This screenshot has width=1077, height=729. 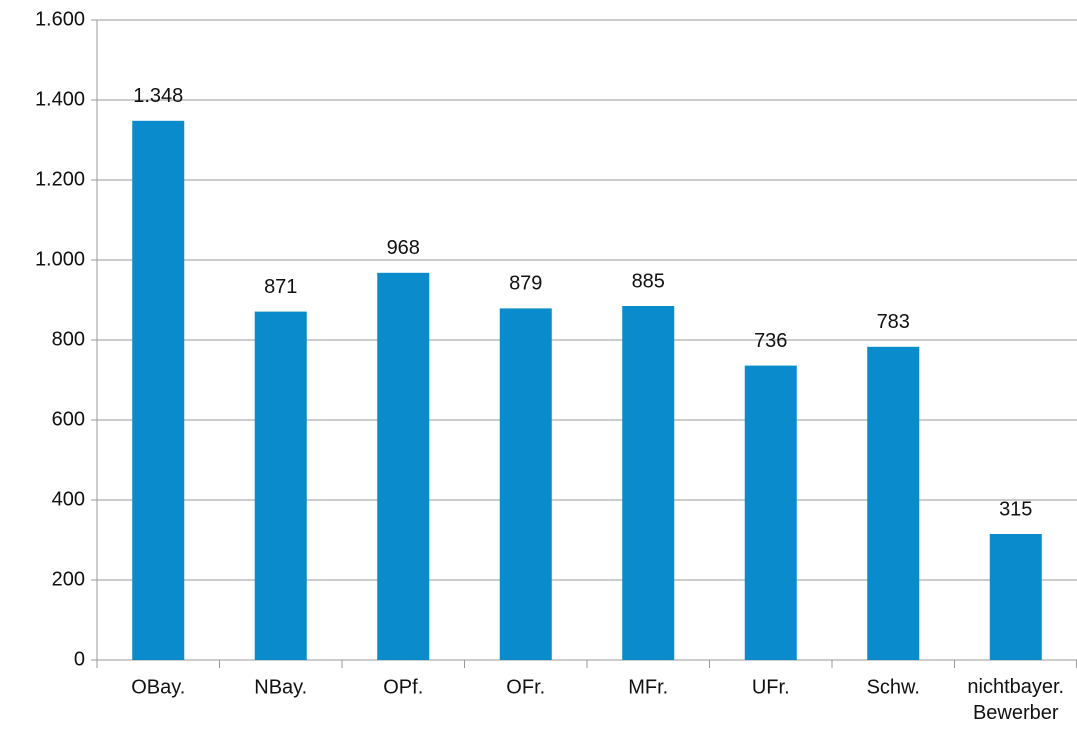 I want to click on y-tick-label: 800, so click(x=68, y=339).